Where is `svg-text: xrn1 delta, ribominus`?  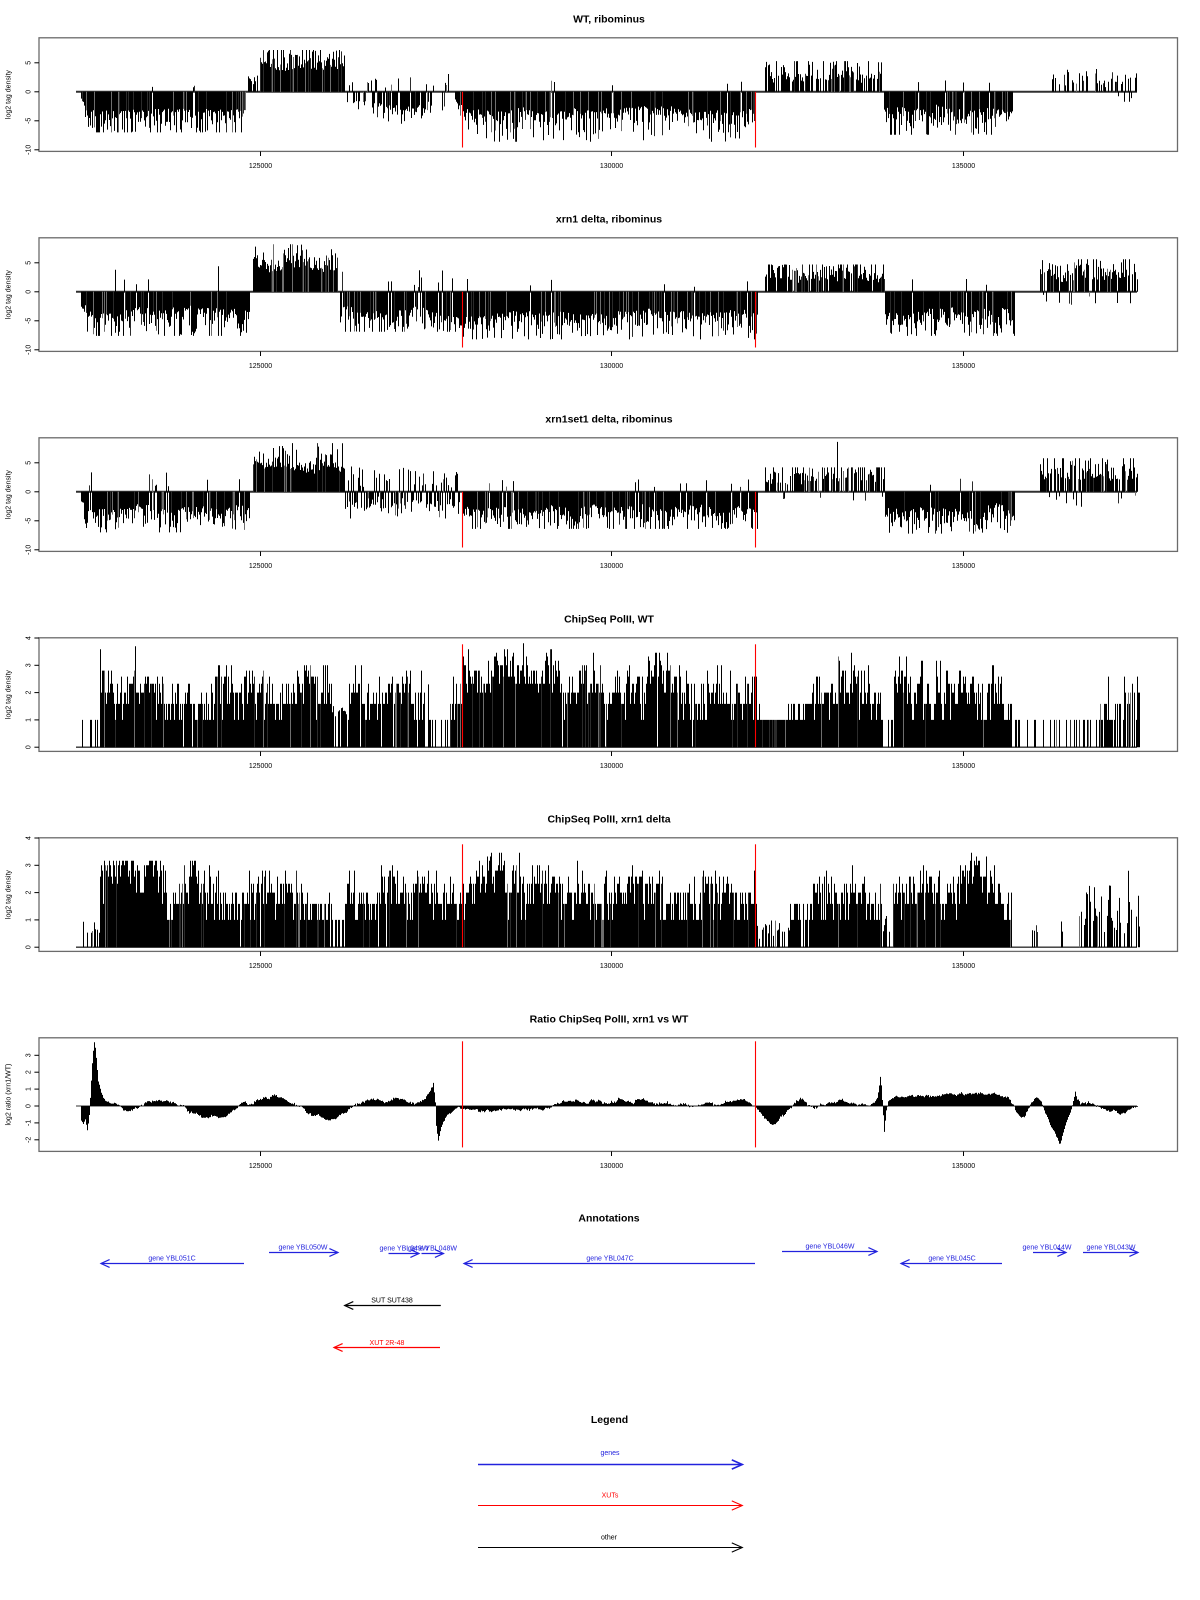 svg-text: xrn1 delta, ribominus is located at coordinates (609, 220).